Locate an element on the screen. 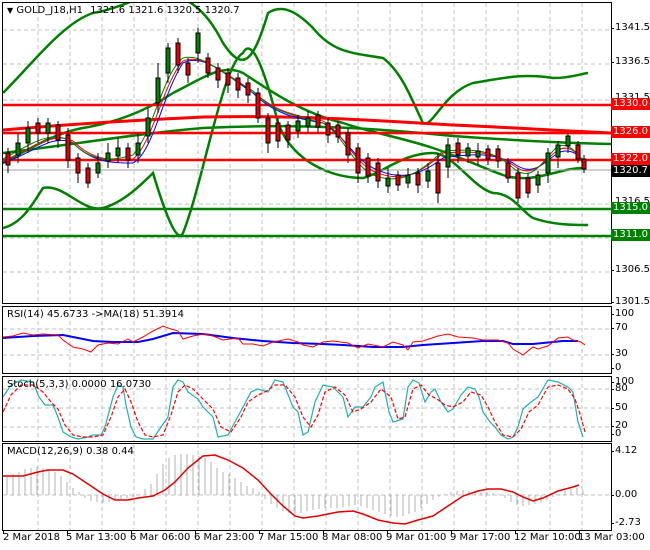 This screenshot has height=550, width=650. long-ma-red is located at coordinates (307, 125).